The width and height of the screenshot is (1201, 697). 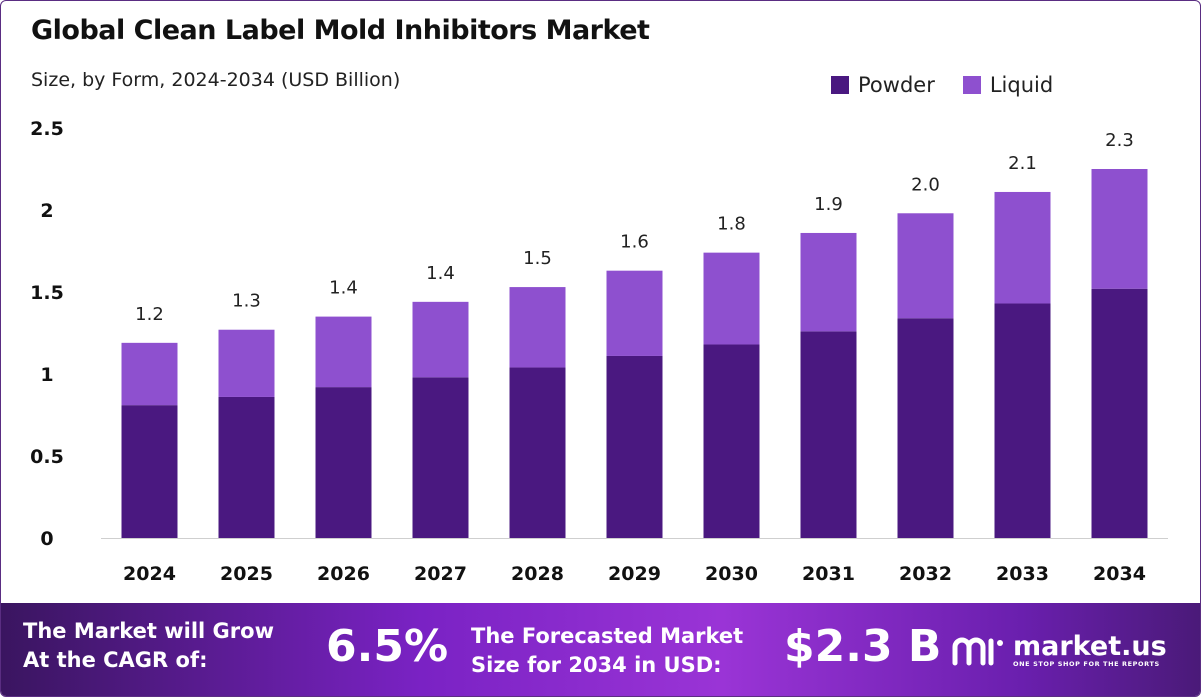 I want to click on y-tick-label: 1.5, so click(x=47, y=293).